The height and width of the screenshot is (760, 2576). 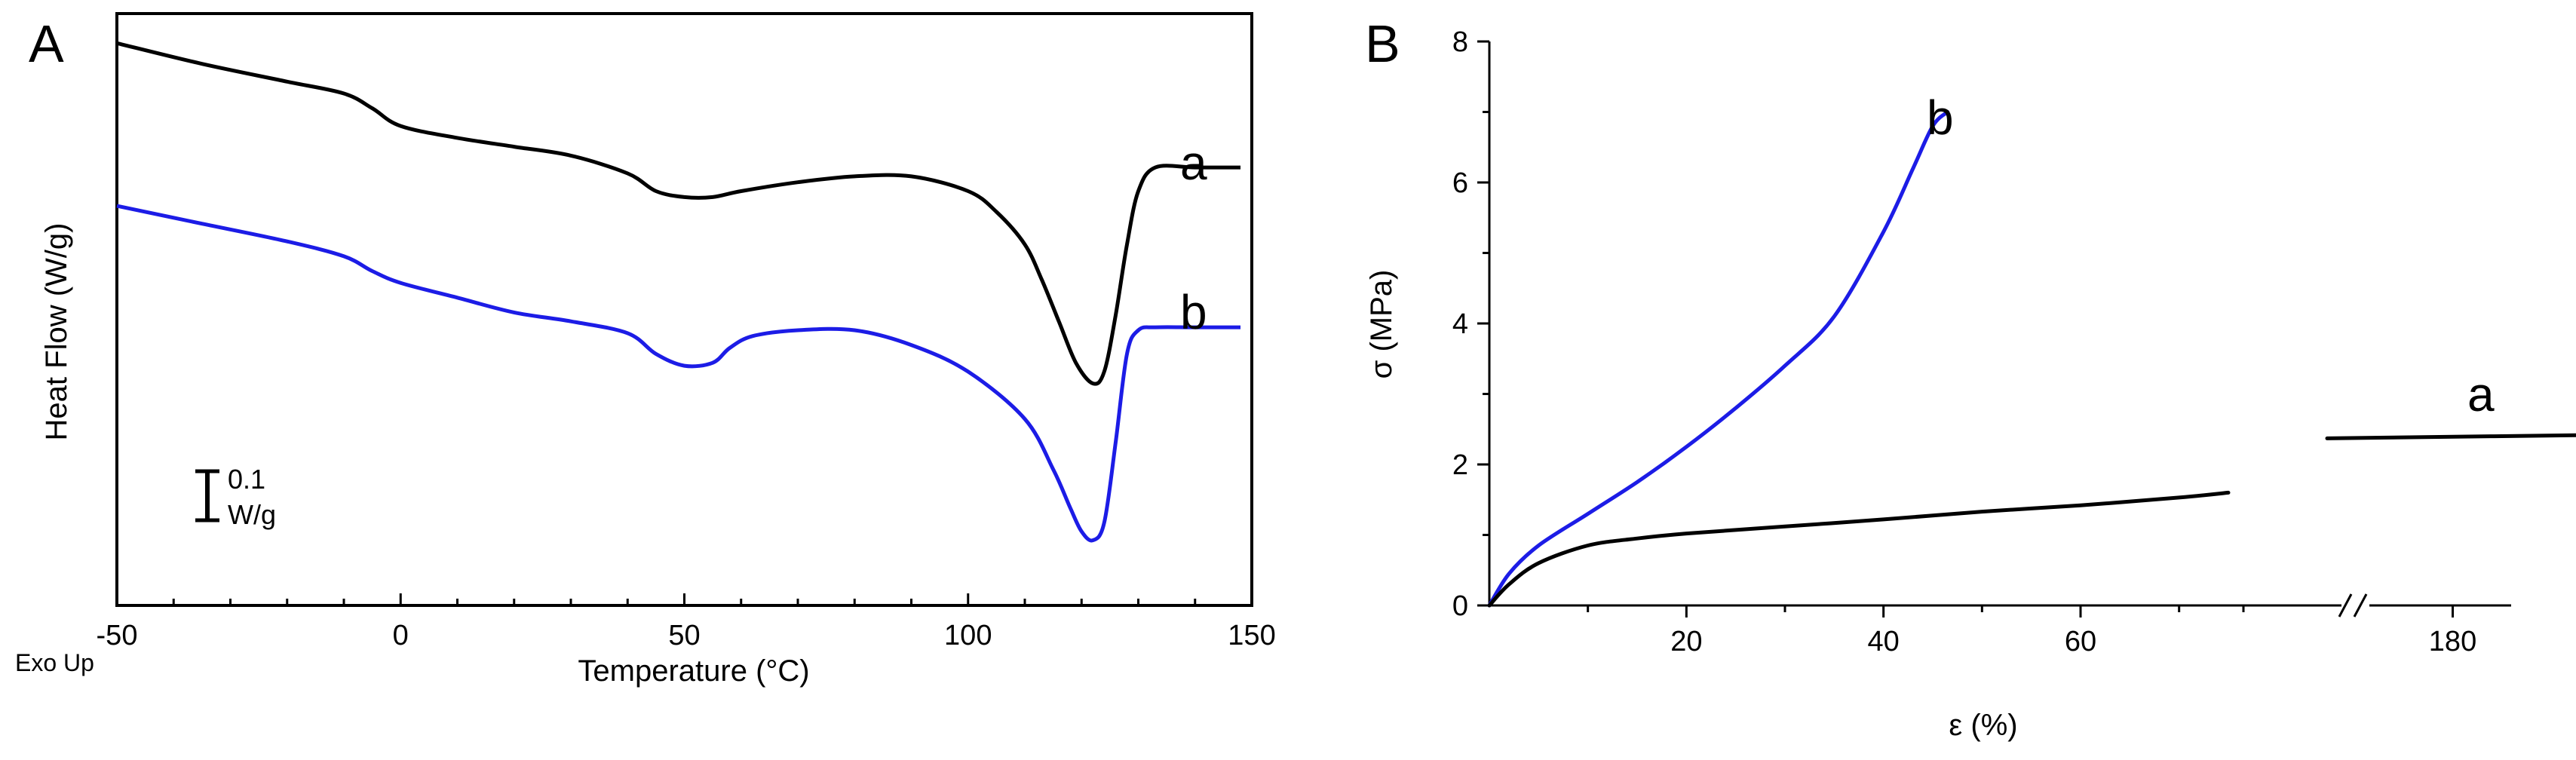 I want to click on panel-a-x-tick-label: 150, so click(x=1251, y=635).